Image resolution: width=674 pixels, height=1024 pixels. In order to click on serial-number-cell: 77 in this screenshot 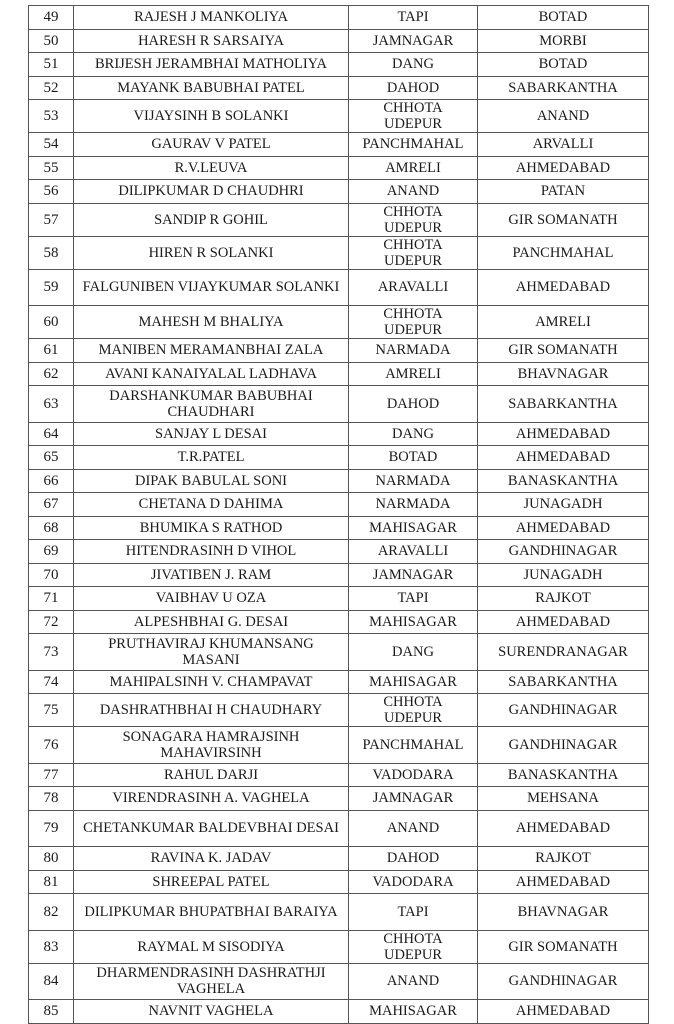, I will do `click(51, 774)`.